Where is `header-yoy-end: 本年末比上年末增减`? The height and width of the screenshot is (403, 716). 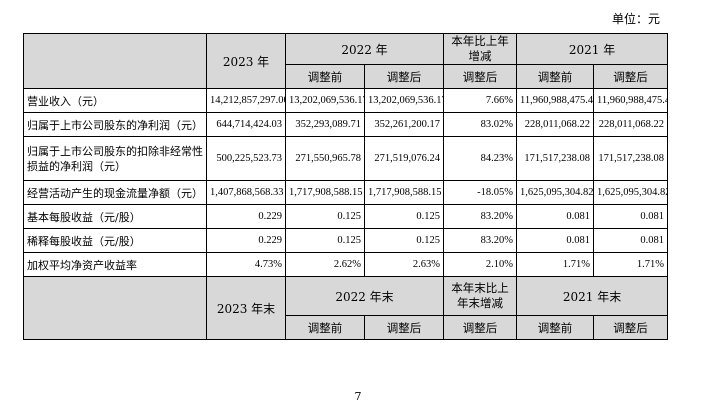 header-yoy-end: 本年末比上年末增减 is located at coordinates (480, 296).